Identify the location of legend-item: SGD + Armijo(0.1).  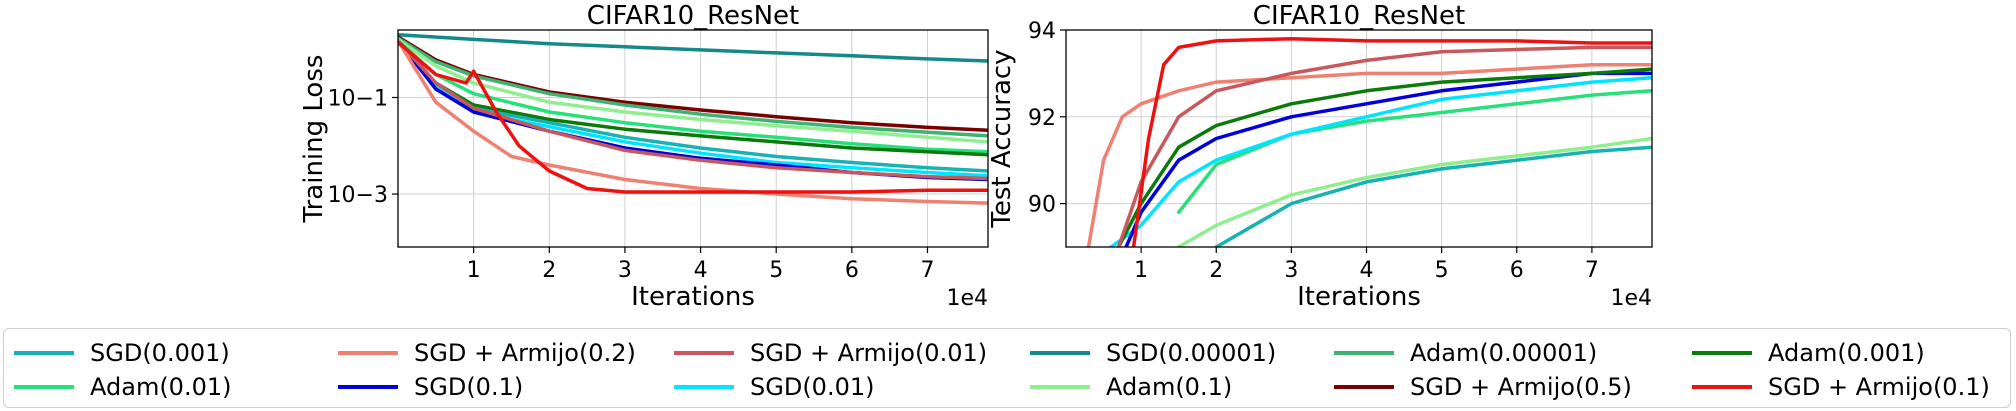
(1841, 387).